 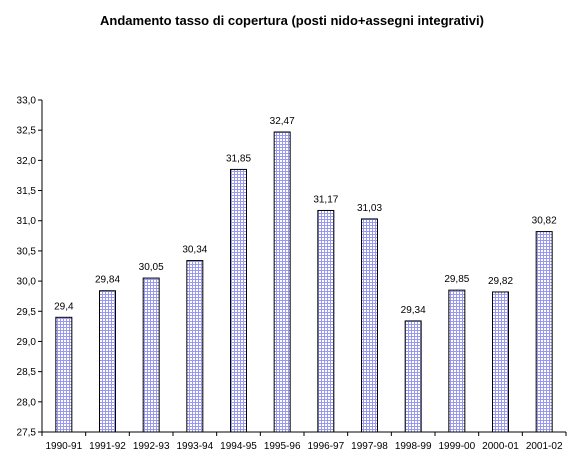 What do you see at coordinates (27, 282) in the screenshot?
I see `y-tick-label: 30,0` at bounding box center [27, 282].